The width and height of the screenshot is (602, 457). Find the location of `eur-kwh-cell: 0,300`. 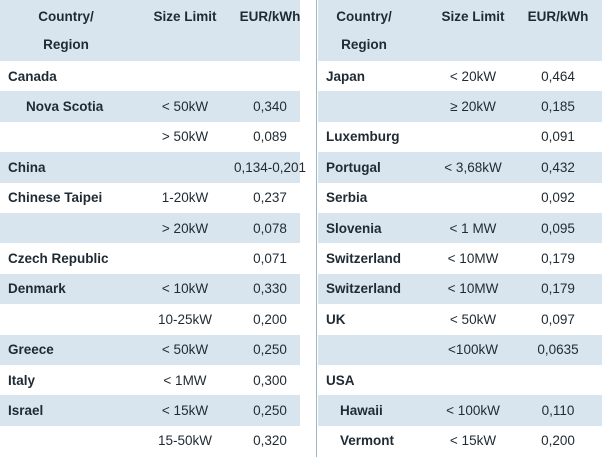

eur-kwh-cell: 0,300 is located at coordinates (270, 380).